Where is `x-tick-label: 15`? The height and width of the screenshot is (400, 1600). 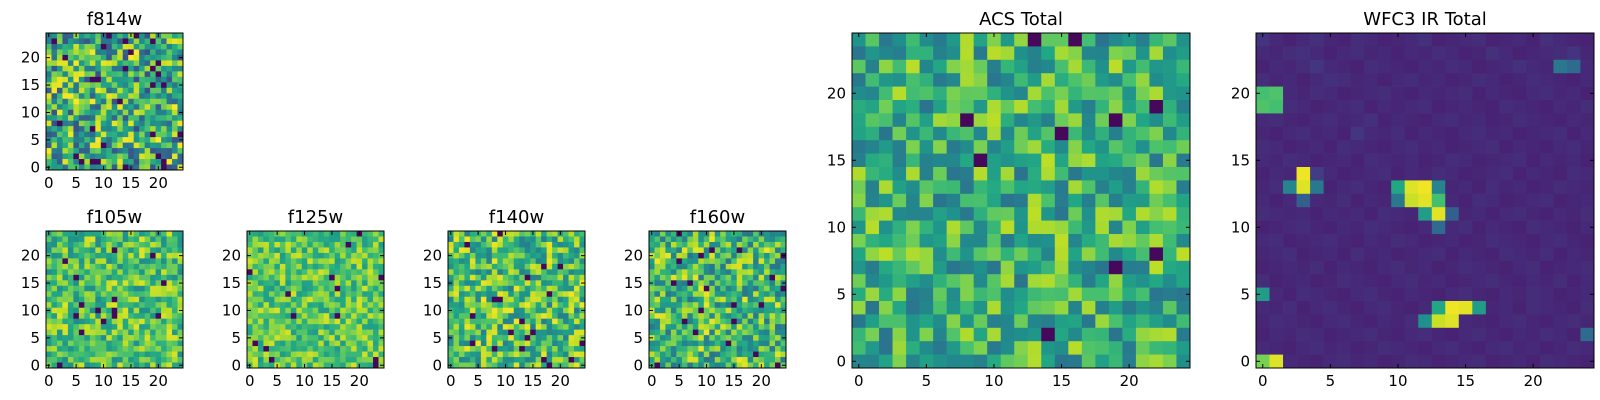 x-tick-label: 15 is located at coordinates (130, 381).